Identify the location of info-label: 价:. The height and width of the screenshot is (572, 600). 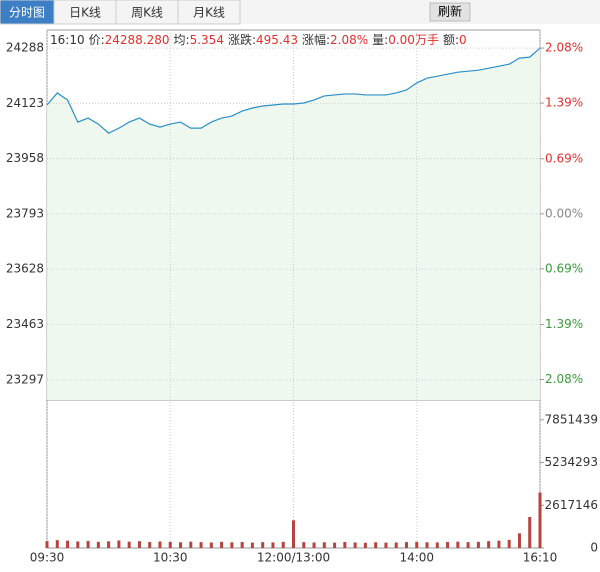
(97, 40).